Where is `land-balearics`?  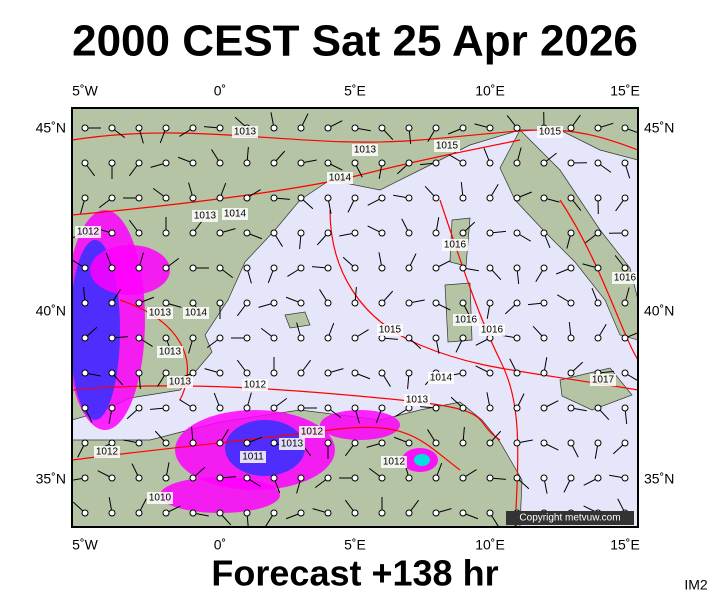 land-balearics is located at coordinates (297, 320).